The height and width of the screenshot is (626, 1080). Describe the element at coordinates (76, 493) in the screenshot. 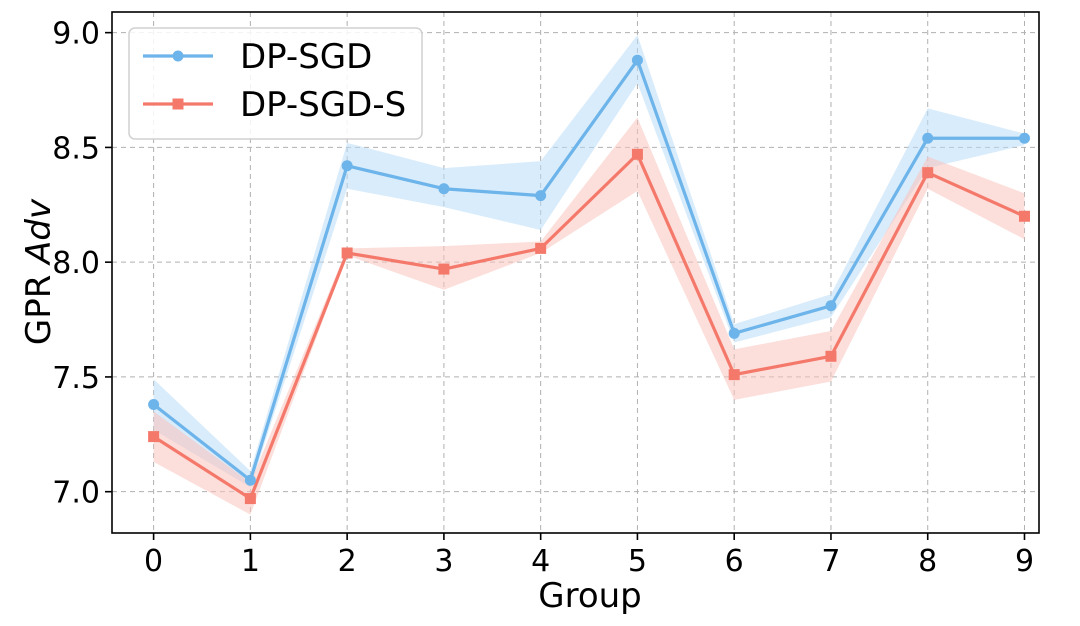

I see `y-tick-label: 7.0` at that location.